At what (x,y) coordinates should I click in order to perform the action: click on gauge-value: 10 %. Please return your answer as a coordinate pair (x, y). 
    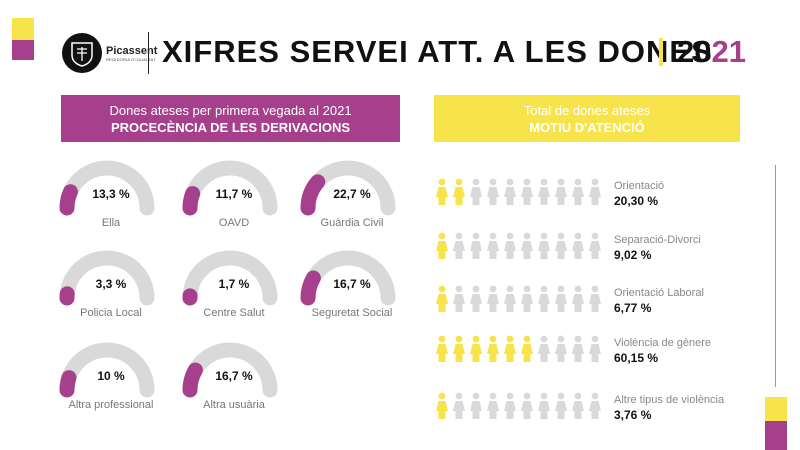
    Looking at the image, I should click on (111, 376).